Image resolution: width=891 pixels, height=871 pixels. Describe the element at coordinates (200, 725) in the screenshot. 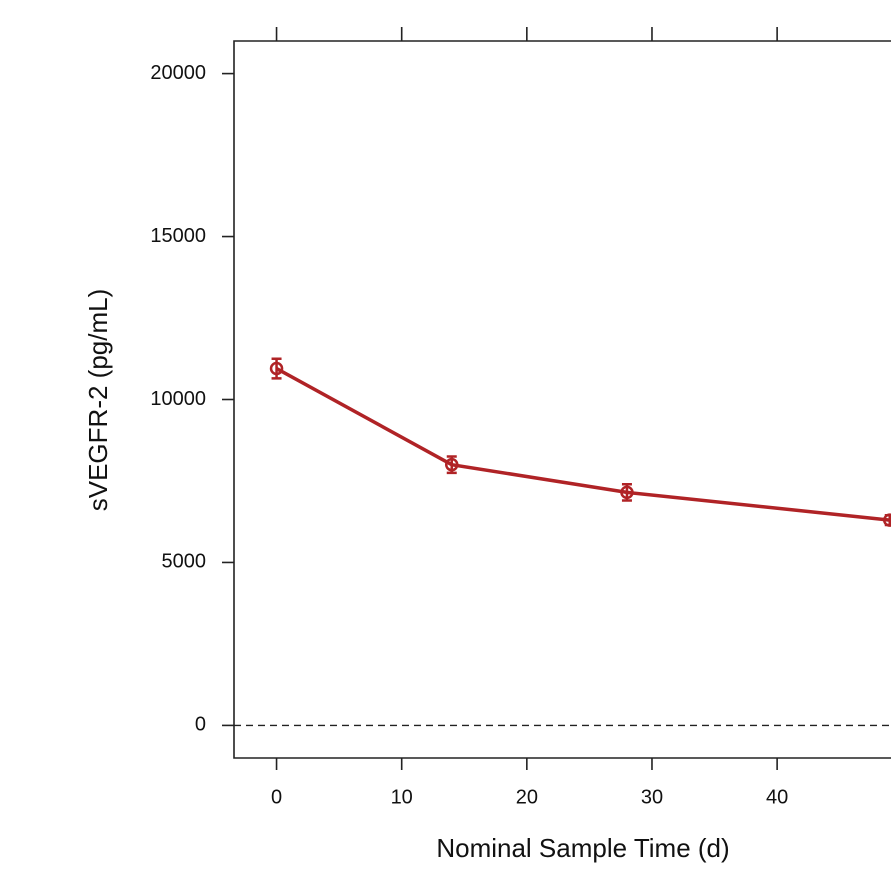

I see `y-tick-label: 0` at that location.